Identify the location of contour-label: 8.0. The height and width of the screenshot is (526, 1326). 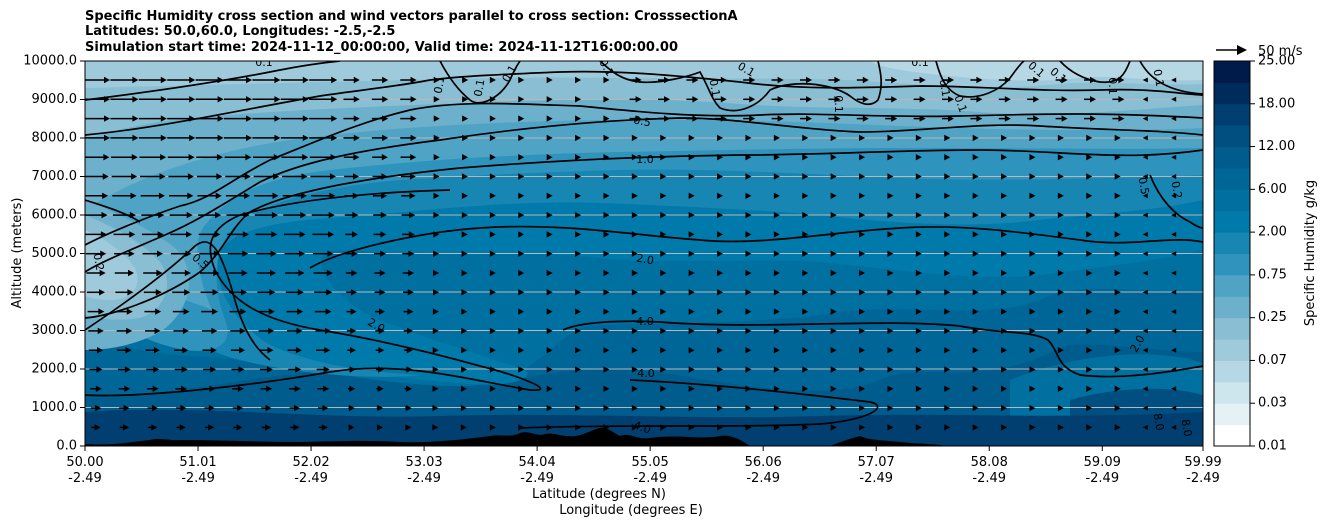
(1159, 421).